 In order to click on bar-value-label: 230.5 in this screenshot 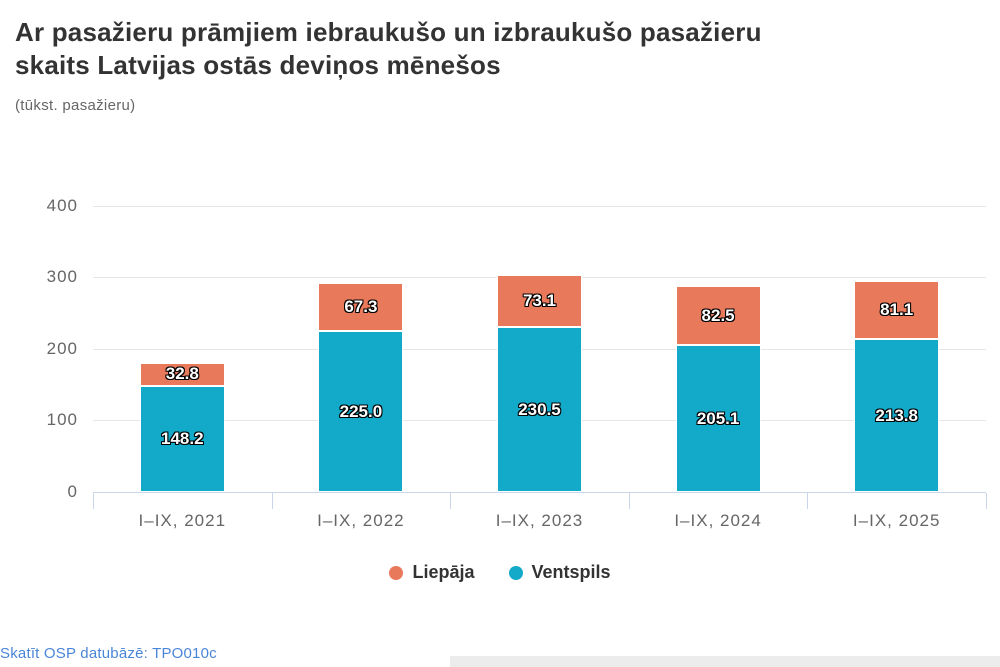, I will do `click(539, 409)`.